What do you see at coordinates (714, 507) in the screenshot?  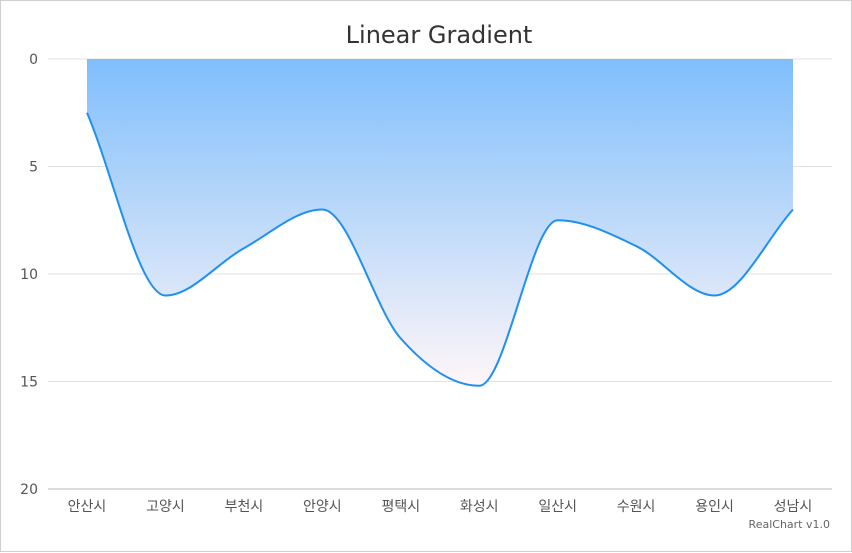 I see `x-tick-label: 용인시` at bounding box center [714, 507].